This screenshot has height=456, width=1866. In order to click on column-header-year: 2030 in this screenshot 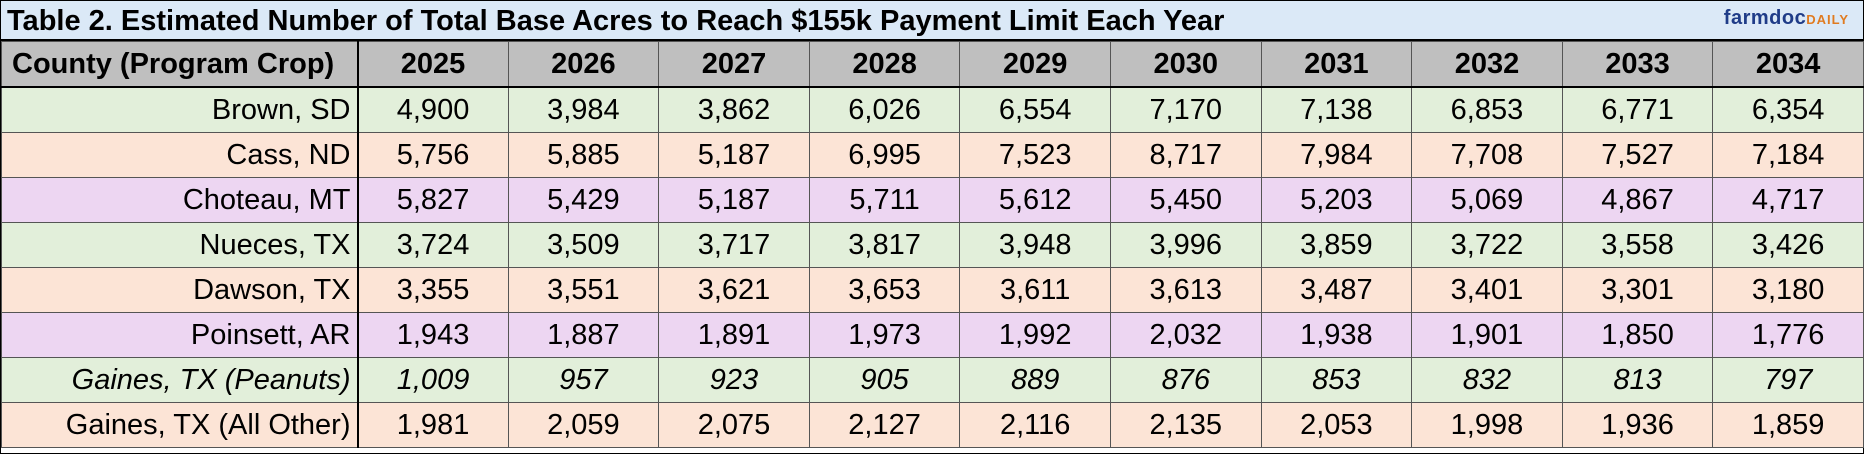, I will do `click(1185, 64)`.